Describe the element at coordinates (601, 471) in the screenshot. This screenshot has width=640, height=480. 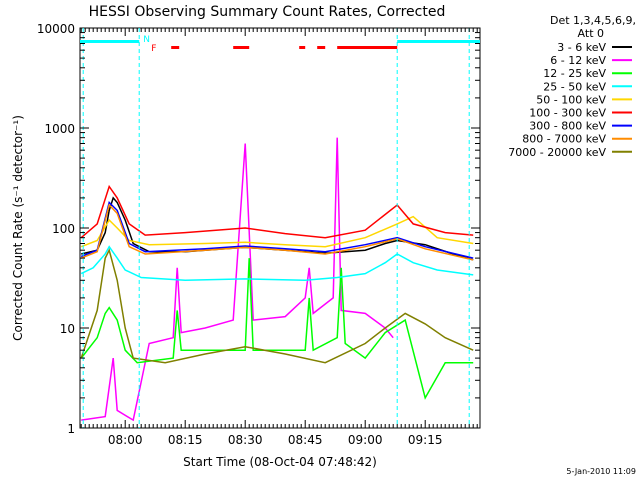
I see `footer-date: 5-Jan-2010 11:09` at that location.